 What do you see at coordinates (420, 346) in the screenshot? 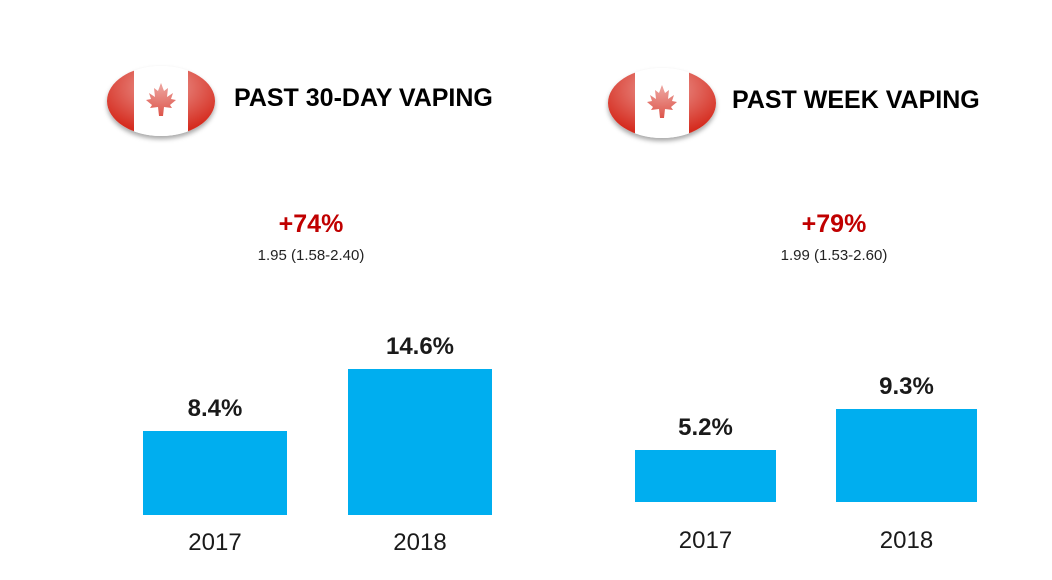
I see `data-label-2018: 14.6%` at bounding box center [420, 346].